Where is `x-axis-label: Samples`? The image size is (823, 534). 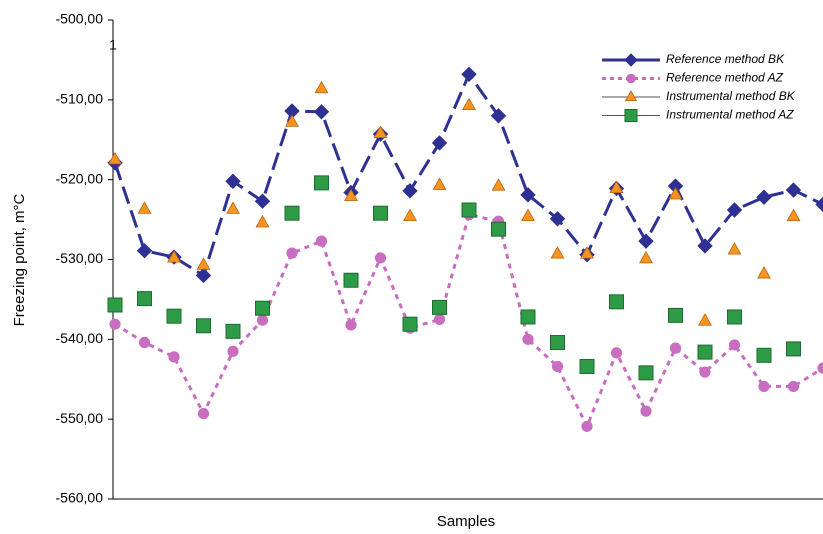
x-axis-label: Samples is located at coordinates (466, 521).